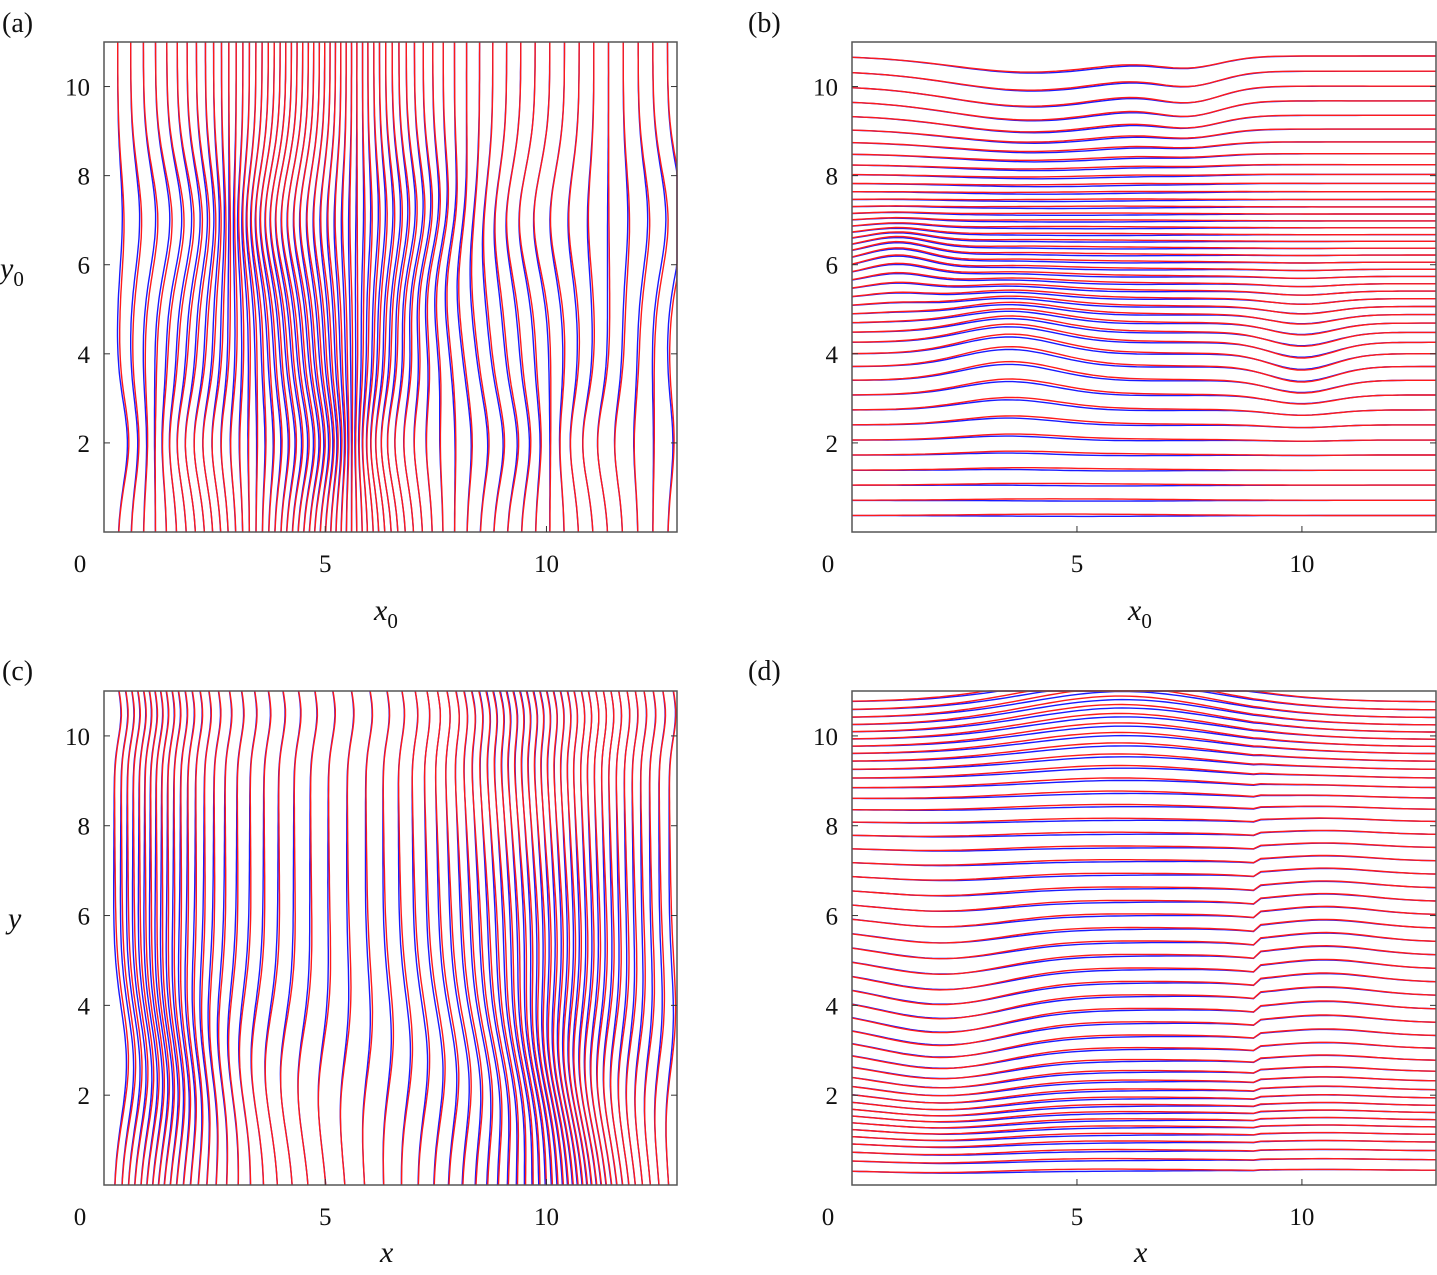 The height and width of the screenshot is (1275, 1437). I want to click on panel-label: (a), so click(17, 23).